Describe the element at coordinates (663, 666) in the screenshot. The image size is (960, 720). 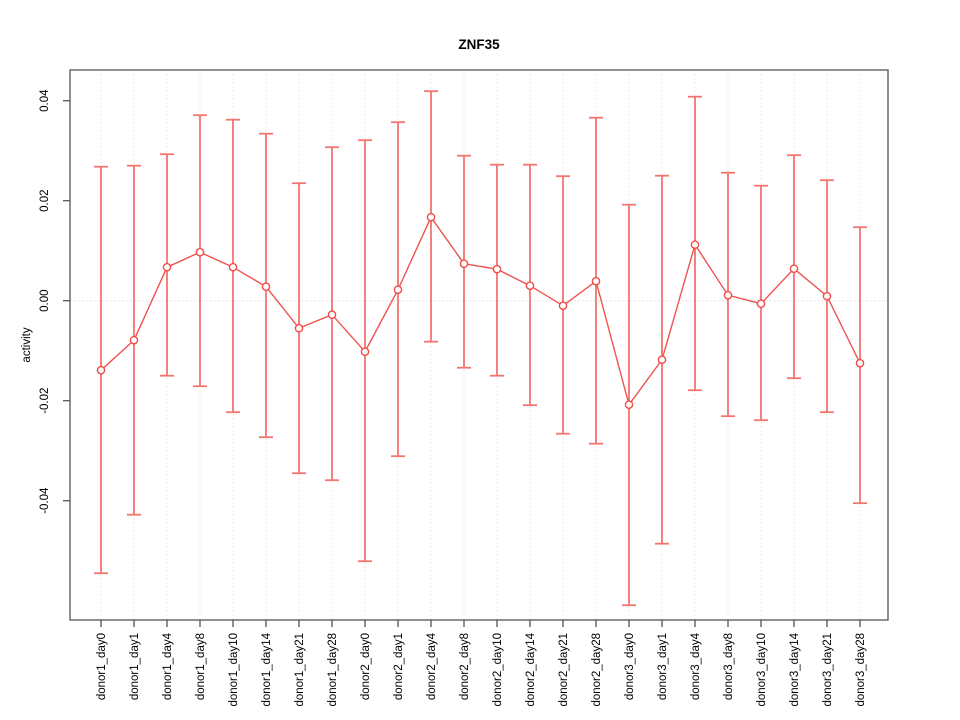
I see `x-tick-label: donor3_day1` at that location.